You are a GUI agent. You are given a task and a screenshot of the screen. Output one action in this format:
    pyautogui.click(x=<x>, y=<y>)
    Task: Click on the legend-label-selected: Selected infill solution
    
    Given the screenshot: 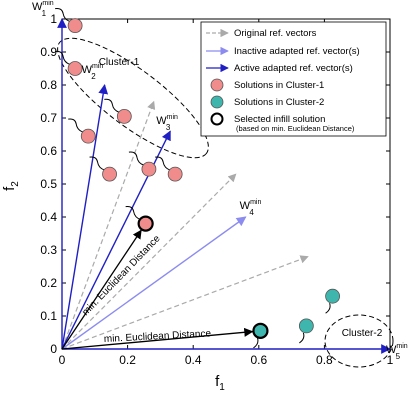 What is the action you would take?
    pyautogui.click(x=279, y=119)
    